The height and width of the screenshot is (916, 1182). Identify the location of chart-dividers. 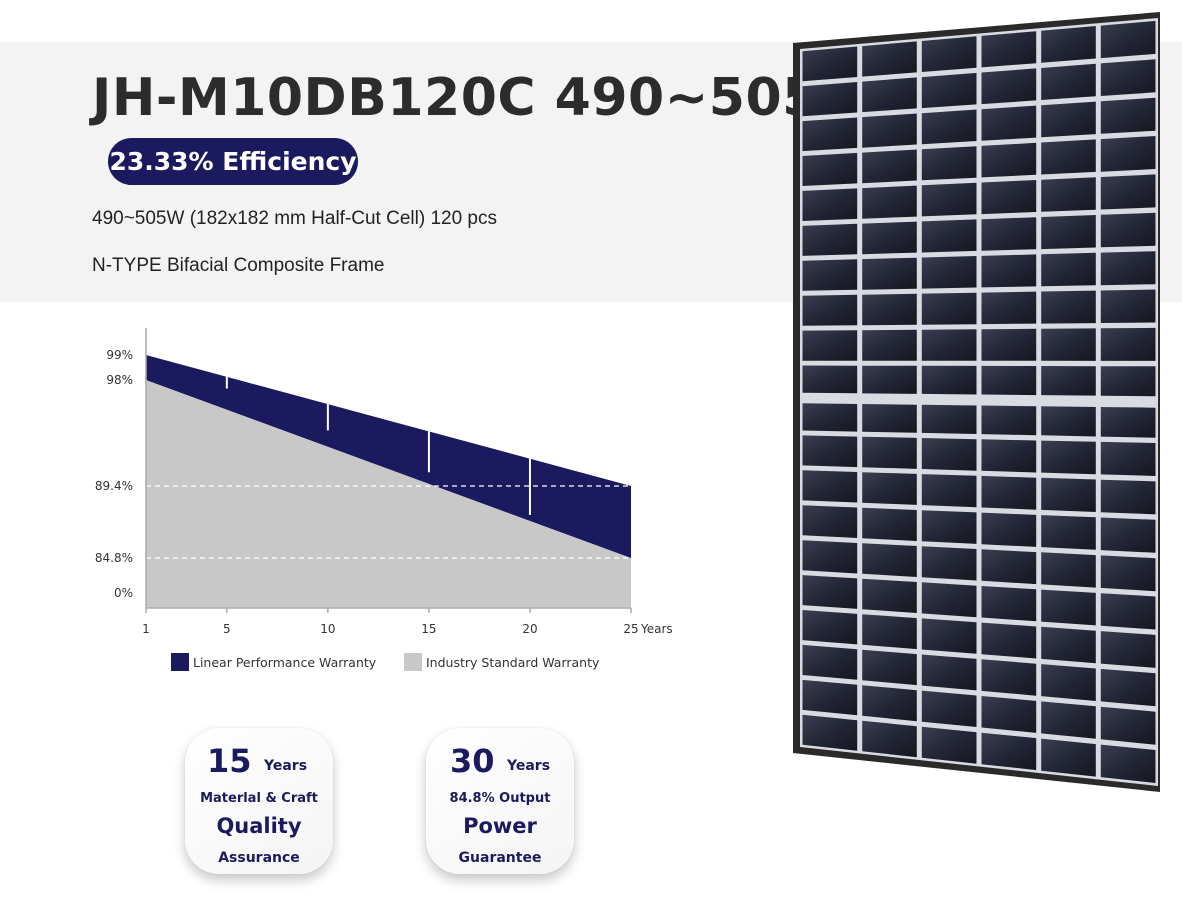
(378, 439).